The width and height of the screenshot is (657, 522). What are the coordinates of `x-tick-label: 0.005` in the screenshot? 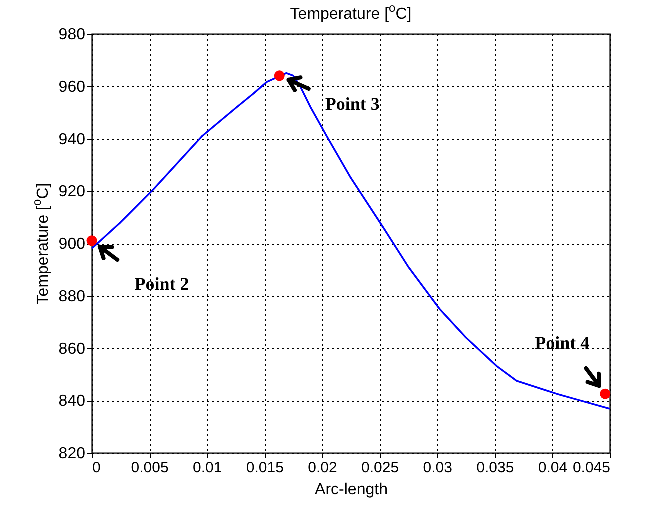 It's located at (150, 468).